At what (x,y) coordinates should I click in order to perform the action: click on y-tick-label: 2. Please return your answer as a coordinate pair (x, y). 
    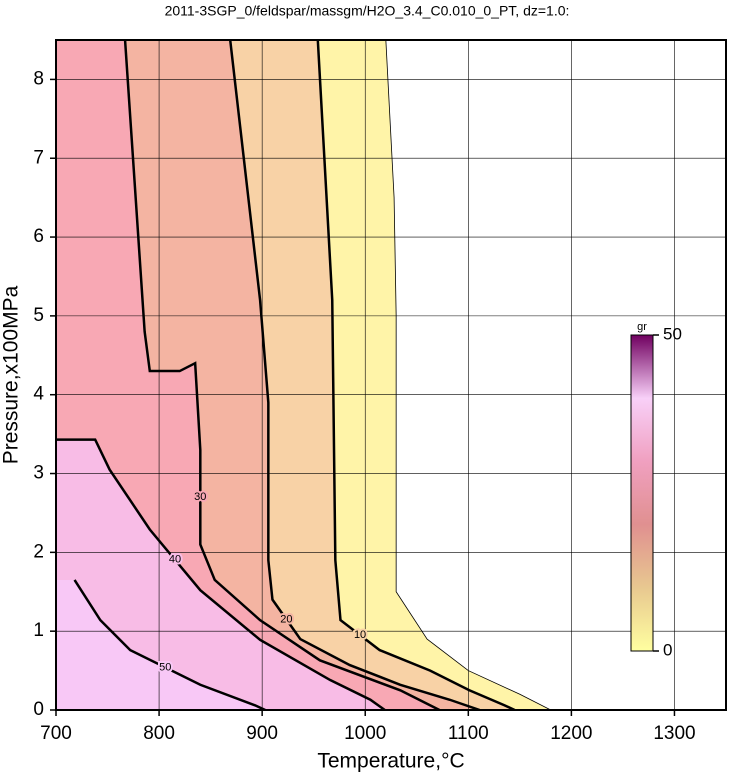
    Looking at the image, I should click on (38, 551).